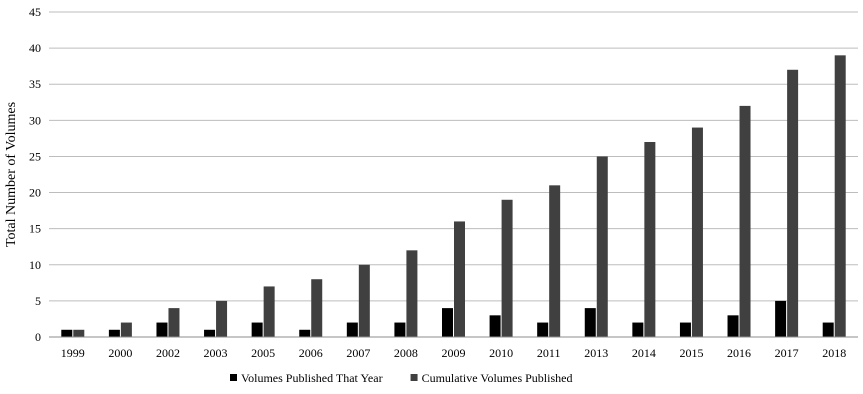 This screenshot has width=863, height=394. I want to click on x-tick-label-2017: 2017, so click(787, 353).